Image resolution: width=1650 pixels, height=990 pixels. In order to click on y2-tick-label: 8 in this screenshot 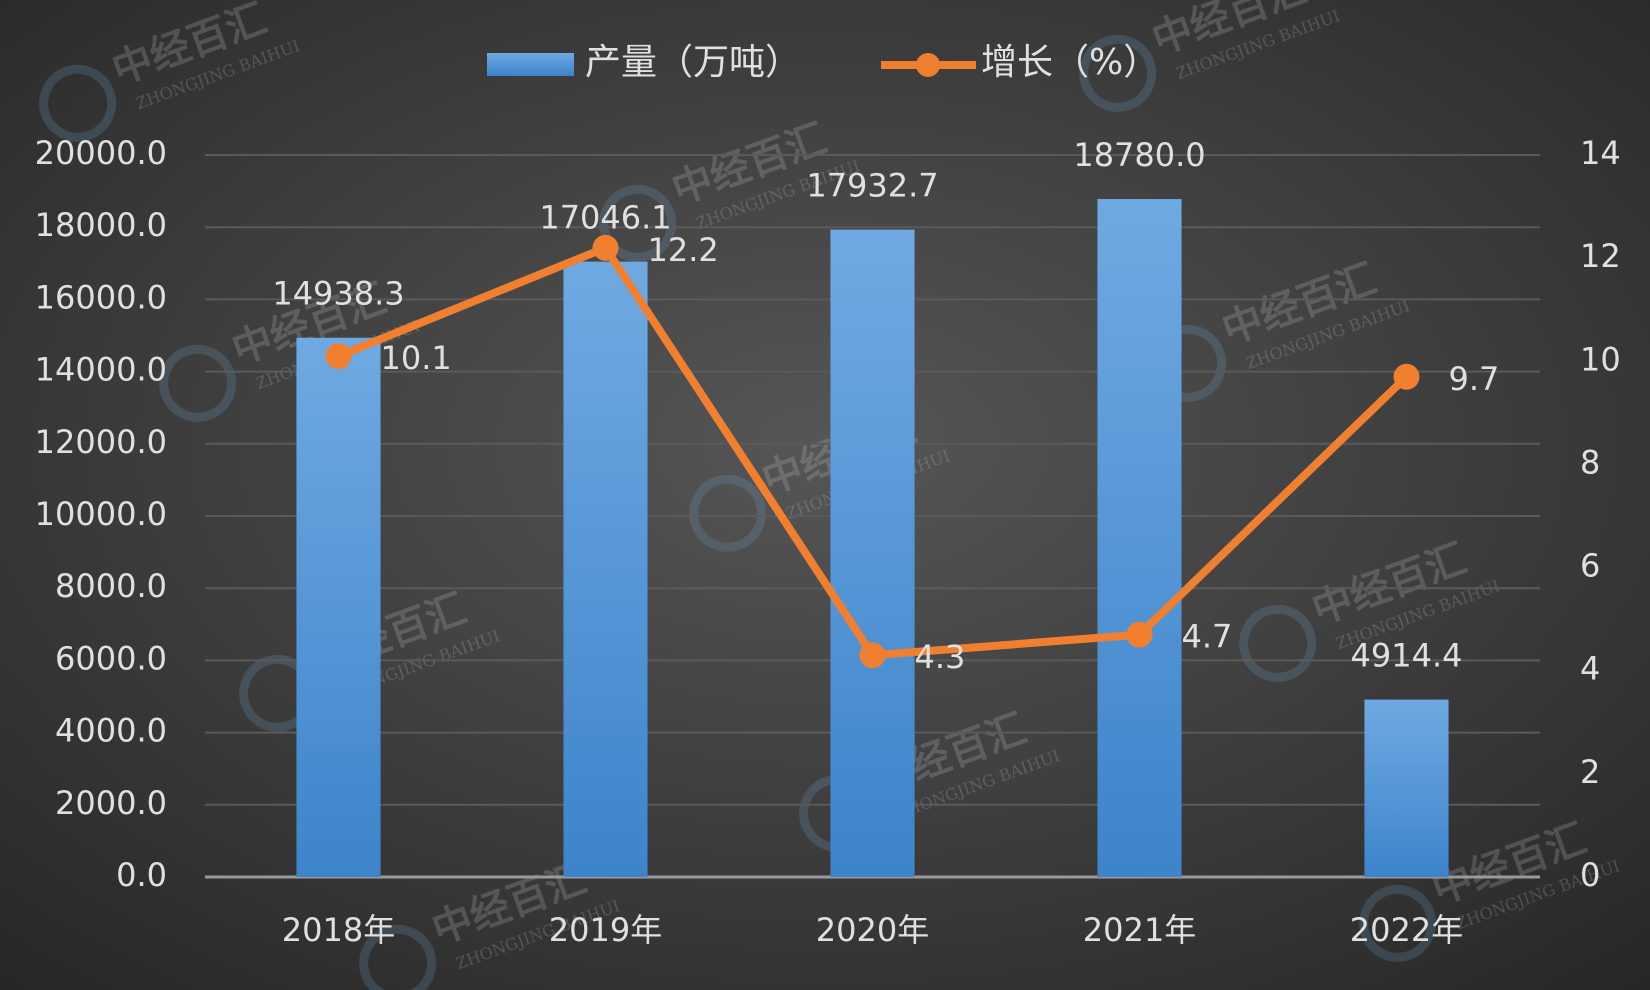, I will do `click(1590, 462)`.